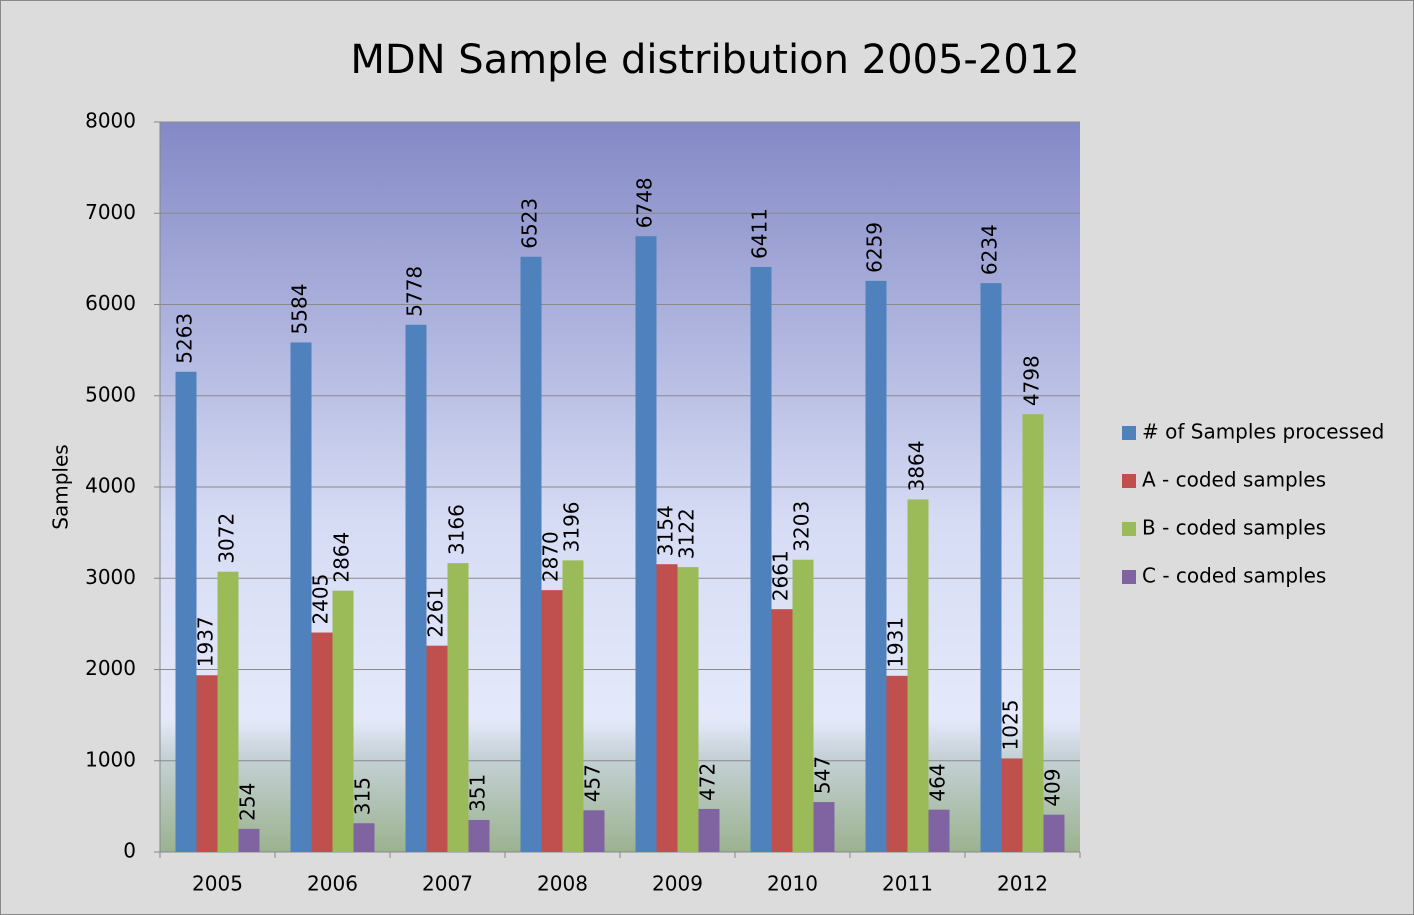 The width and height of the screenshot is (1414, 915). What do you see at coordinates (990, 249) in the screenshot?
I see `data-label: 6234` at bounding box center [990, 249].